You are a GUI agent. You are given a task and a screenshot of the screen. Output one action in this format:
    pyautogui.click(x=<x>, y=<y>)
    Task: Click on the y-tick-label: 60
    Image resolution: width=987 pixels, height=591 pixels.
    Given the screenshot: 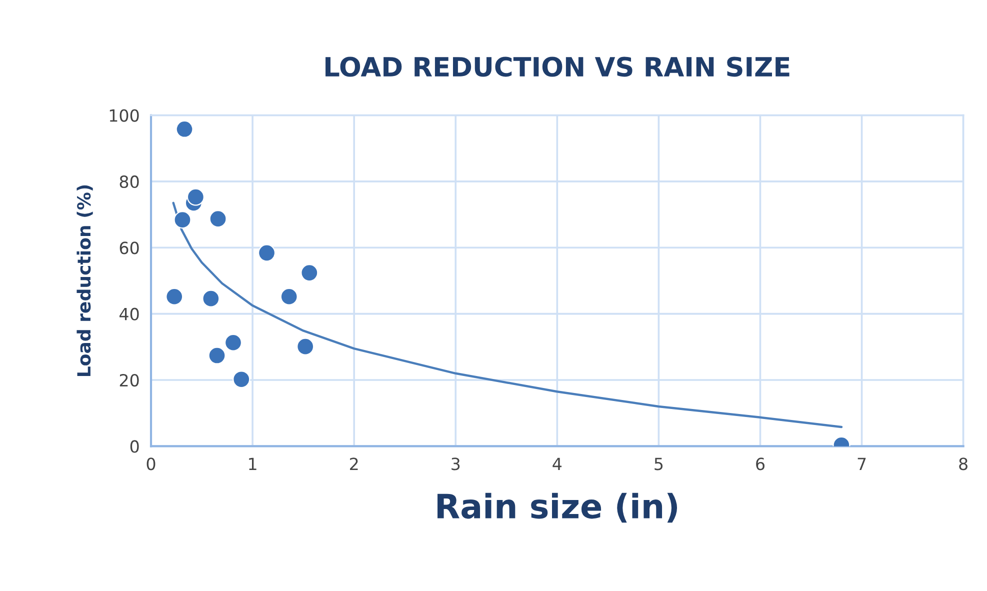 What is the action you would take?
    pyautogui.click(x=129, y=248)
    